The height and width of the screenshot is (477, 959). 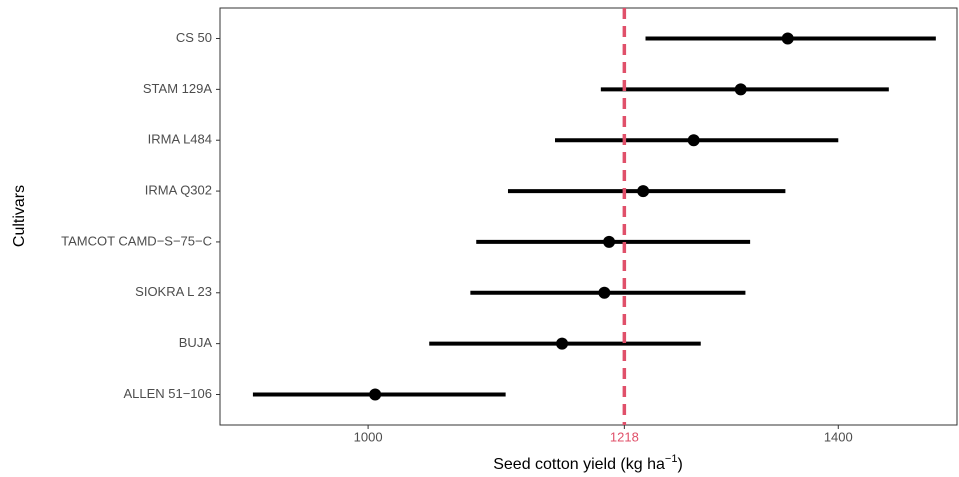 I want to click on y-tick-label: IRMA Q302, so click(x=178, y=190).